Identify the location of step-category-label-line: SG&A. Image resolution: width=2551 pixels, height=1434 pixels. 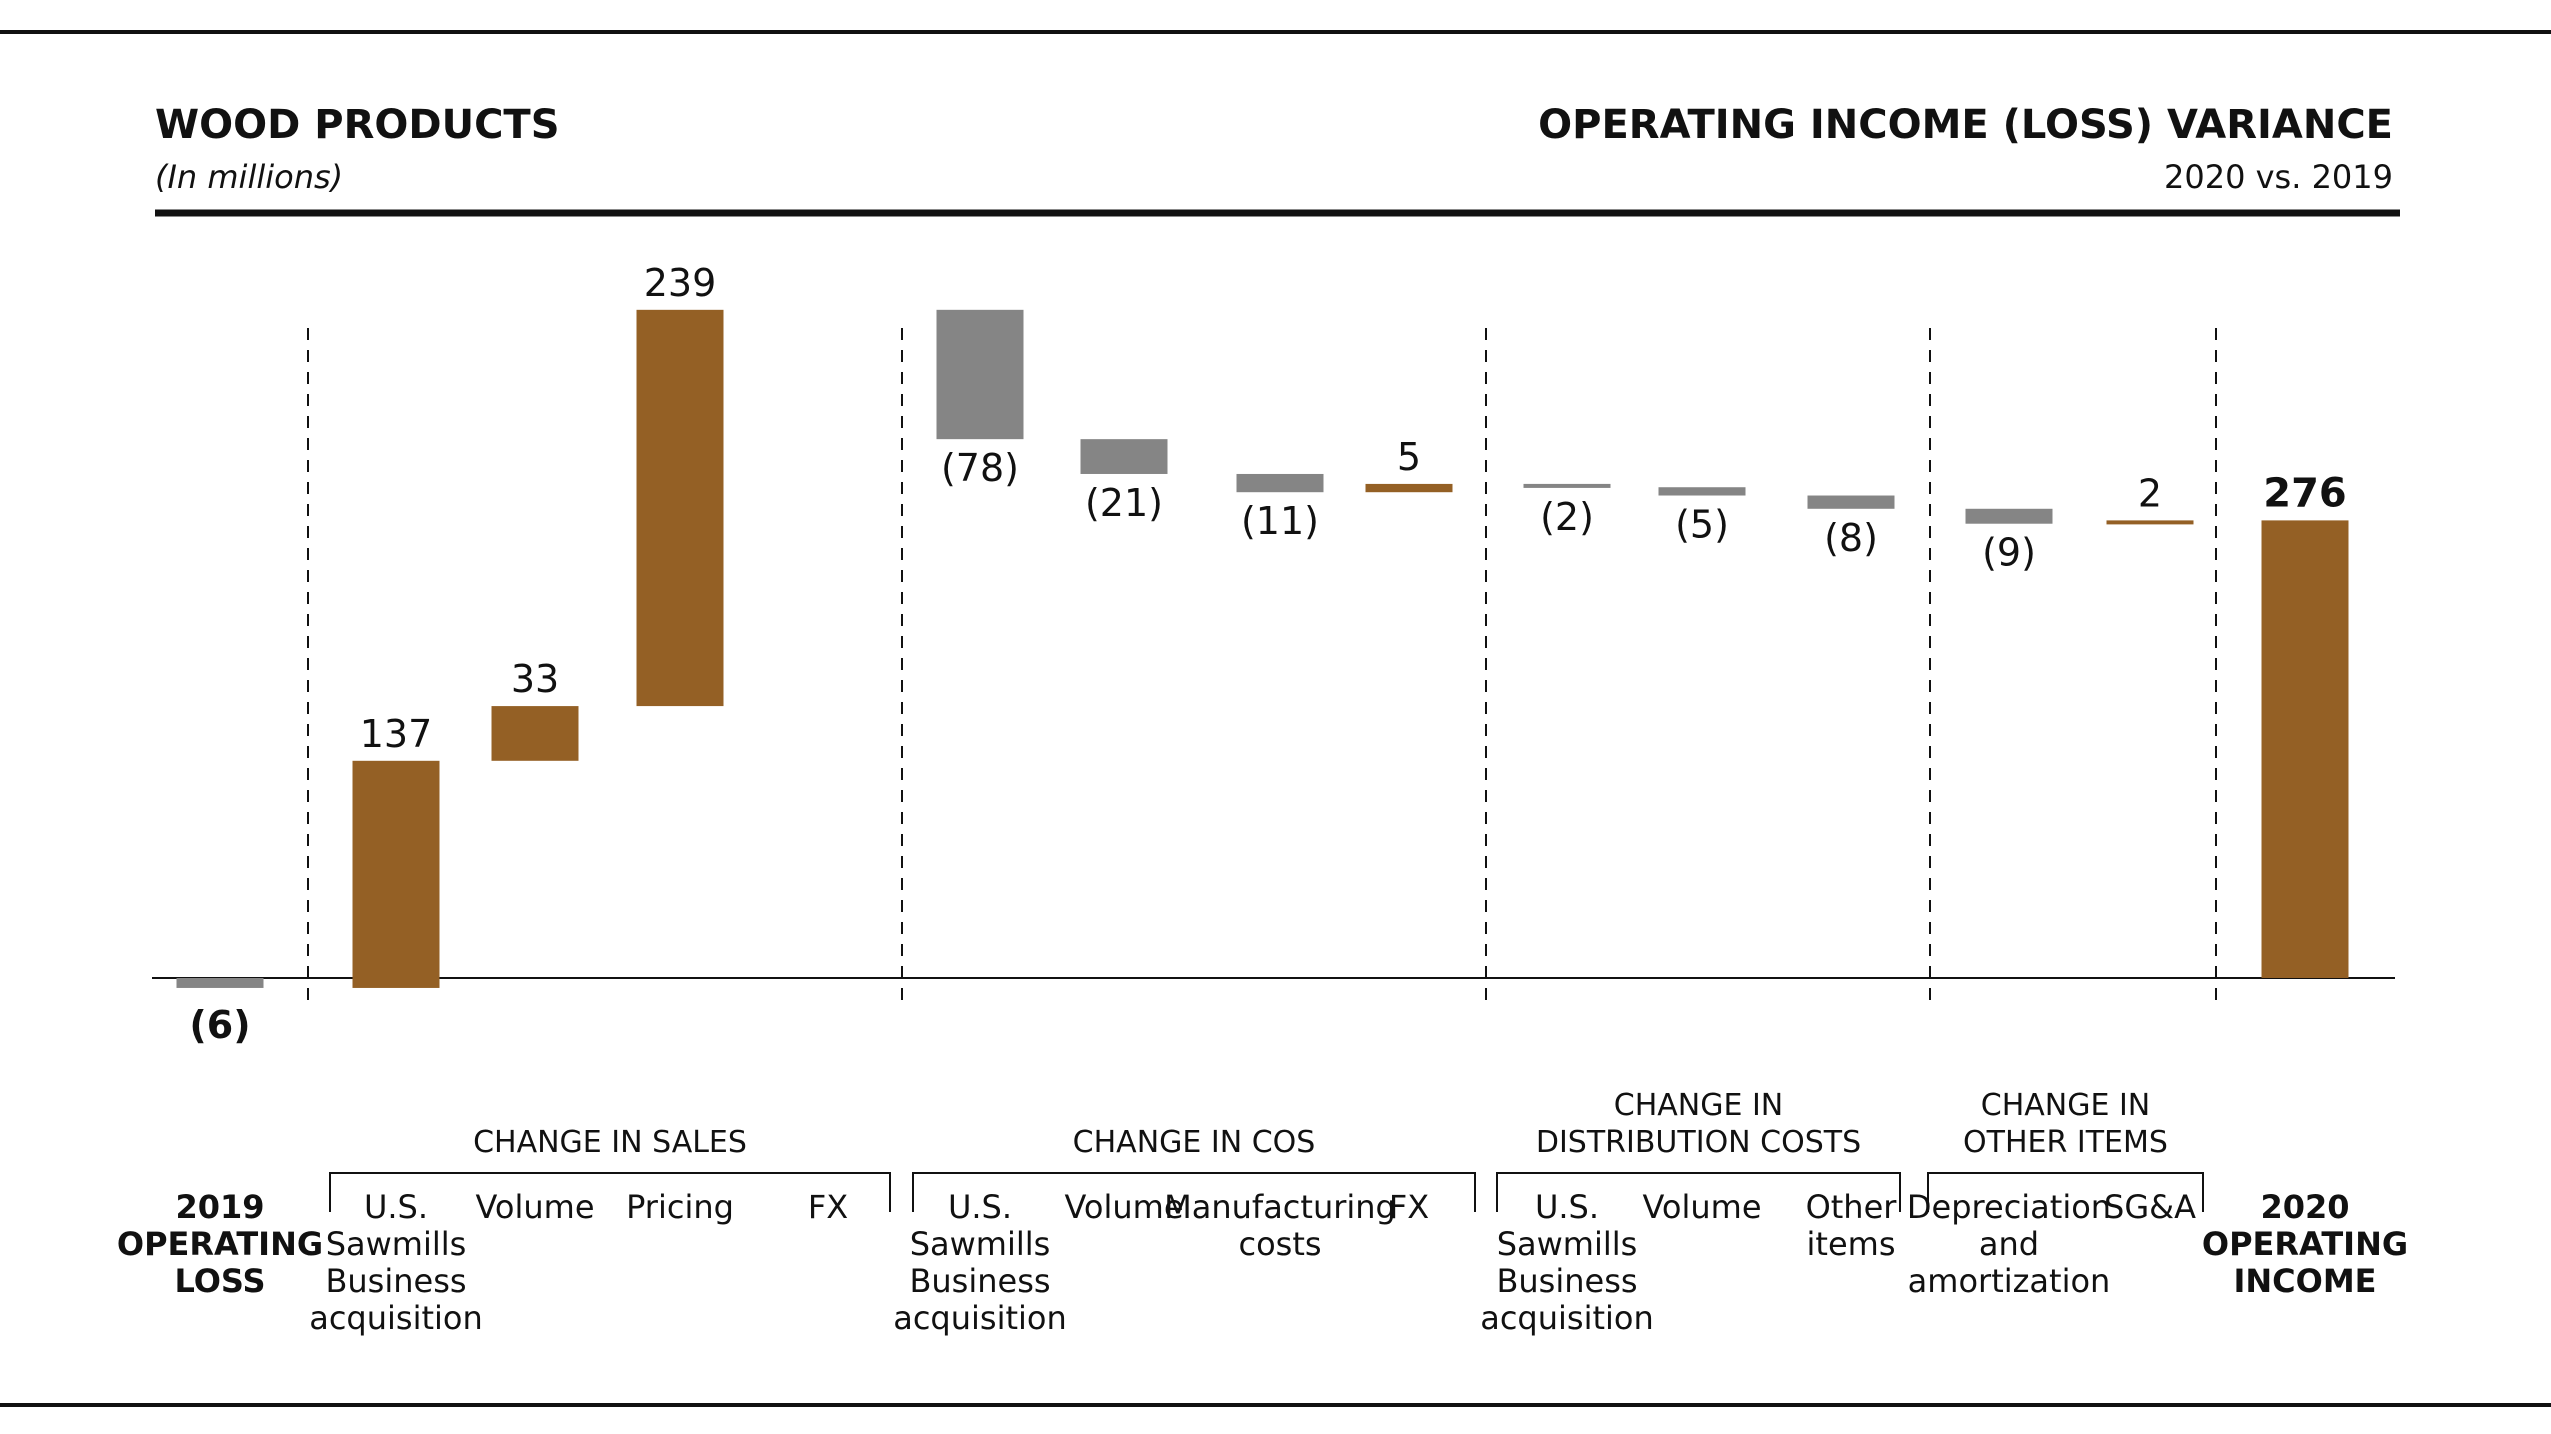
(2150, 1207).